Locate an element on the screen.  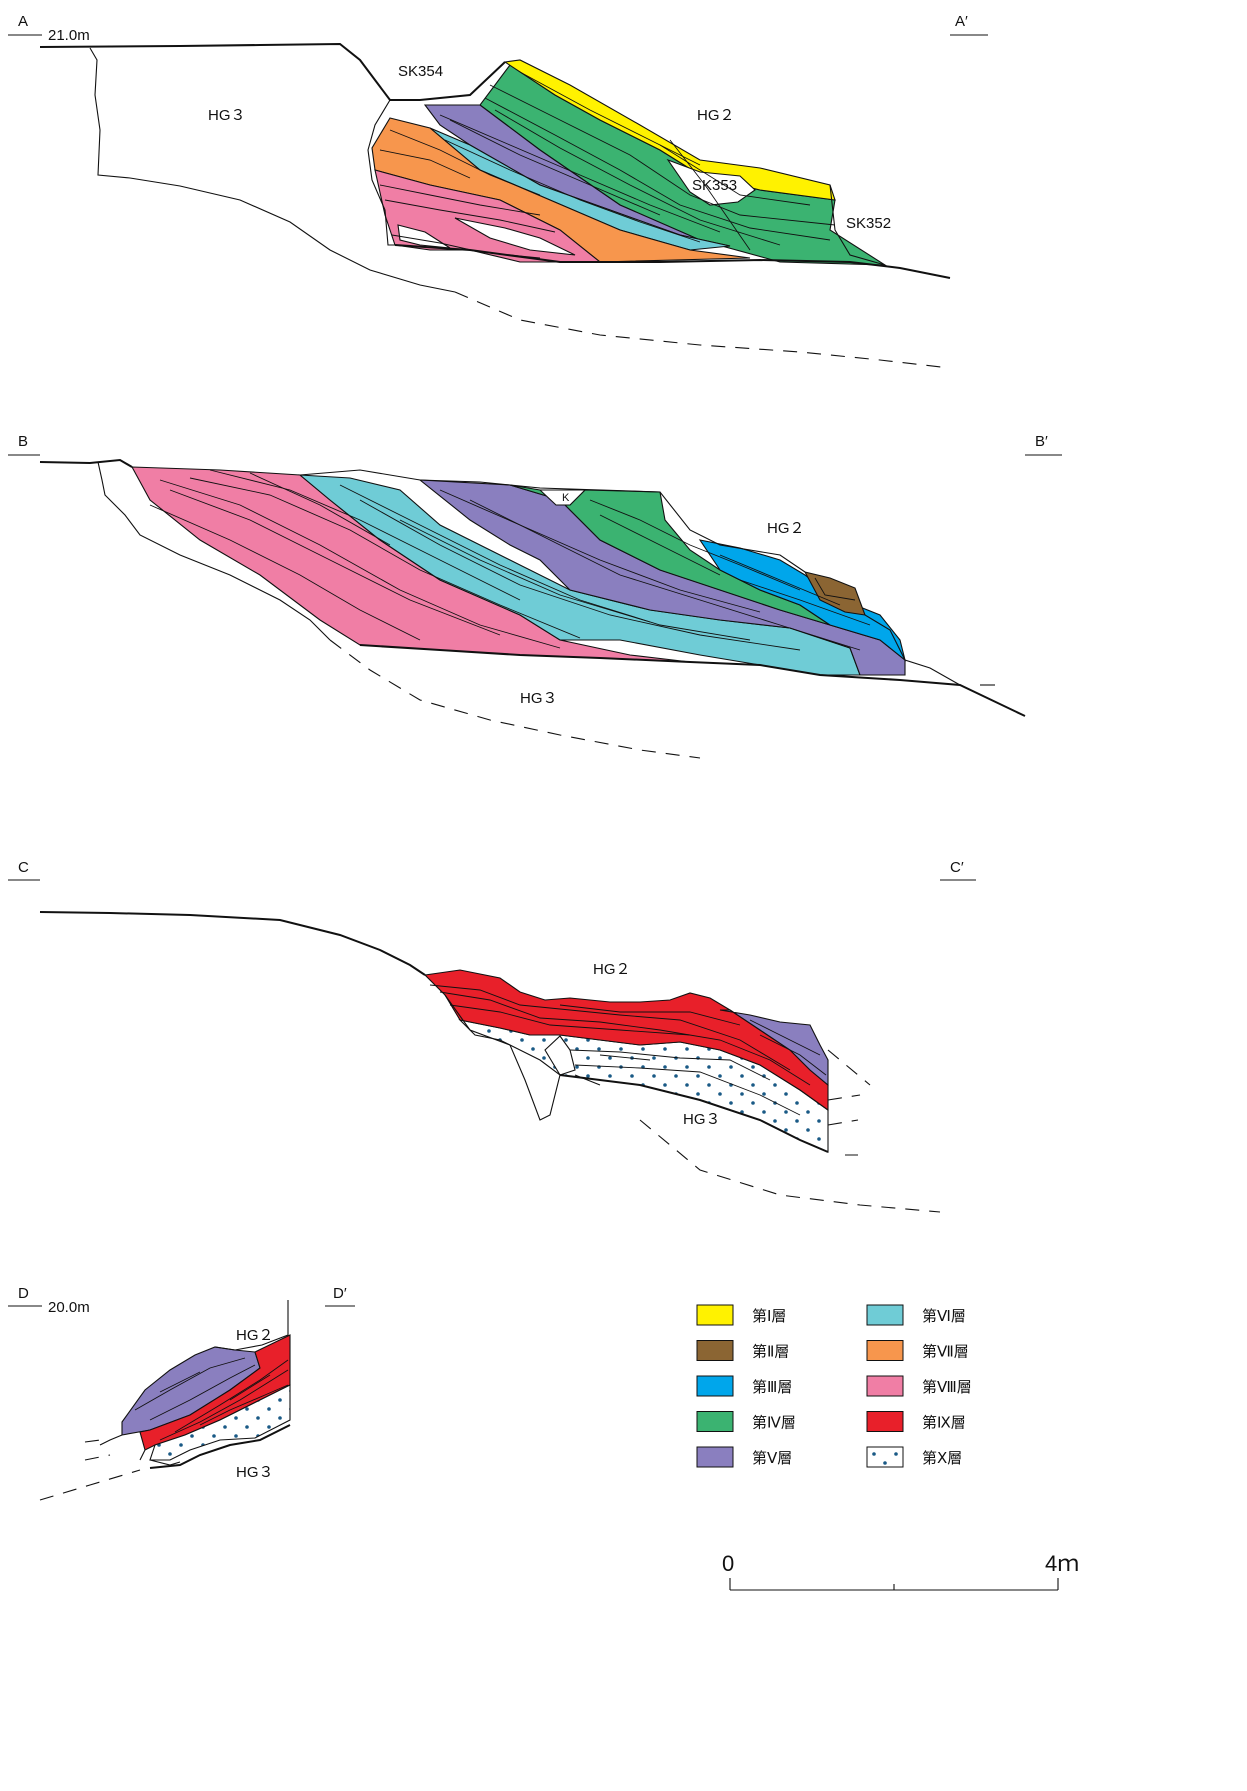
layer-lines-d is located at coordinates (211, 1399).